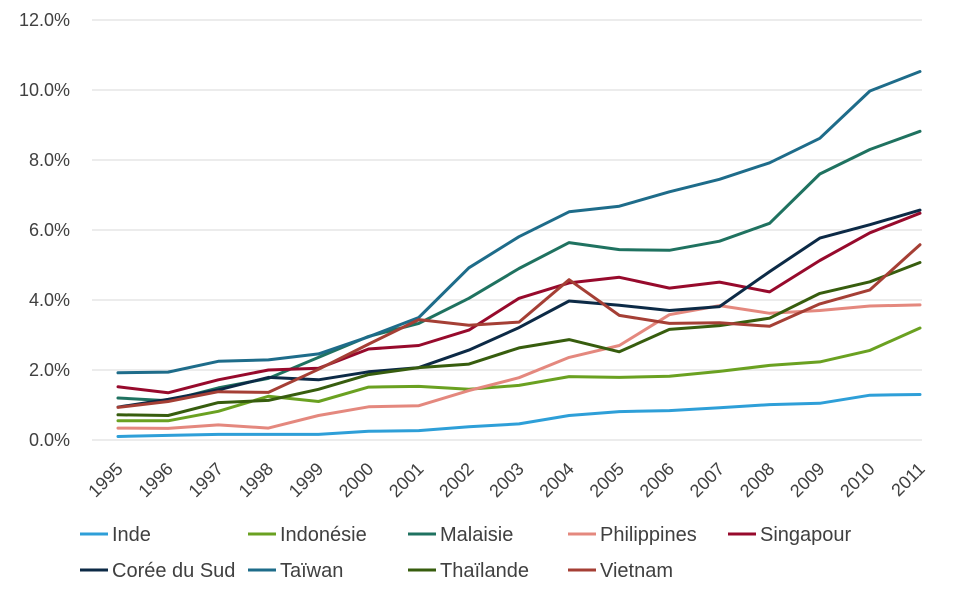 This screenshot has width=960, height=600. I want to click on legend-label: Philippines, so click(648, 535).